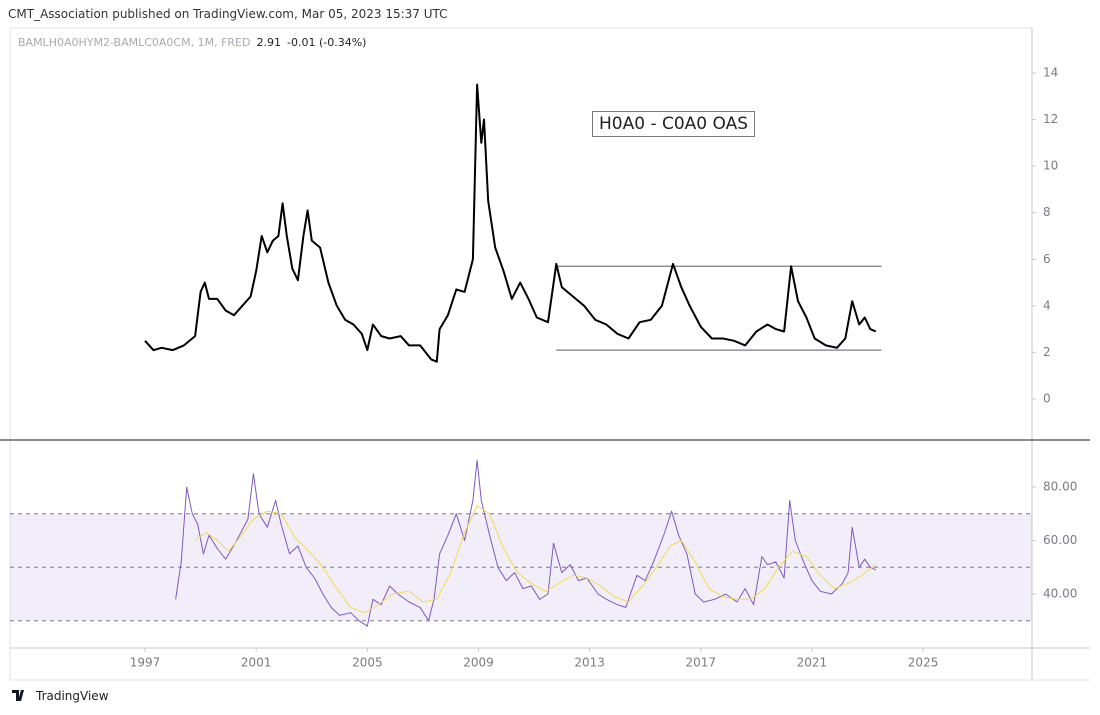  I want to click on x-tick-label: 2025, so click(923, 663).